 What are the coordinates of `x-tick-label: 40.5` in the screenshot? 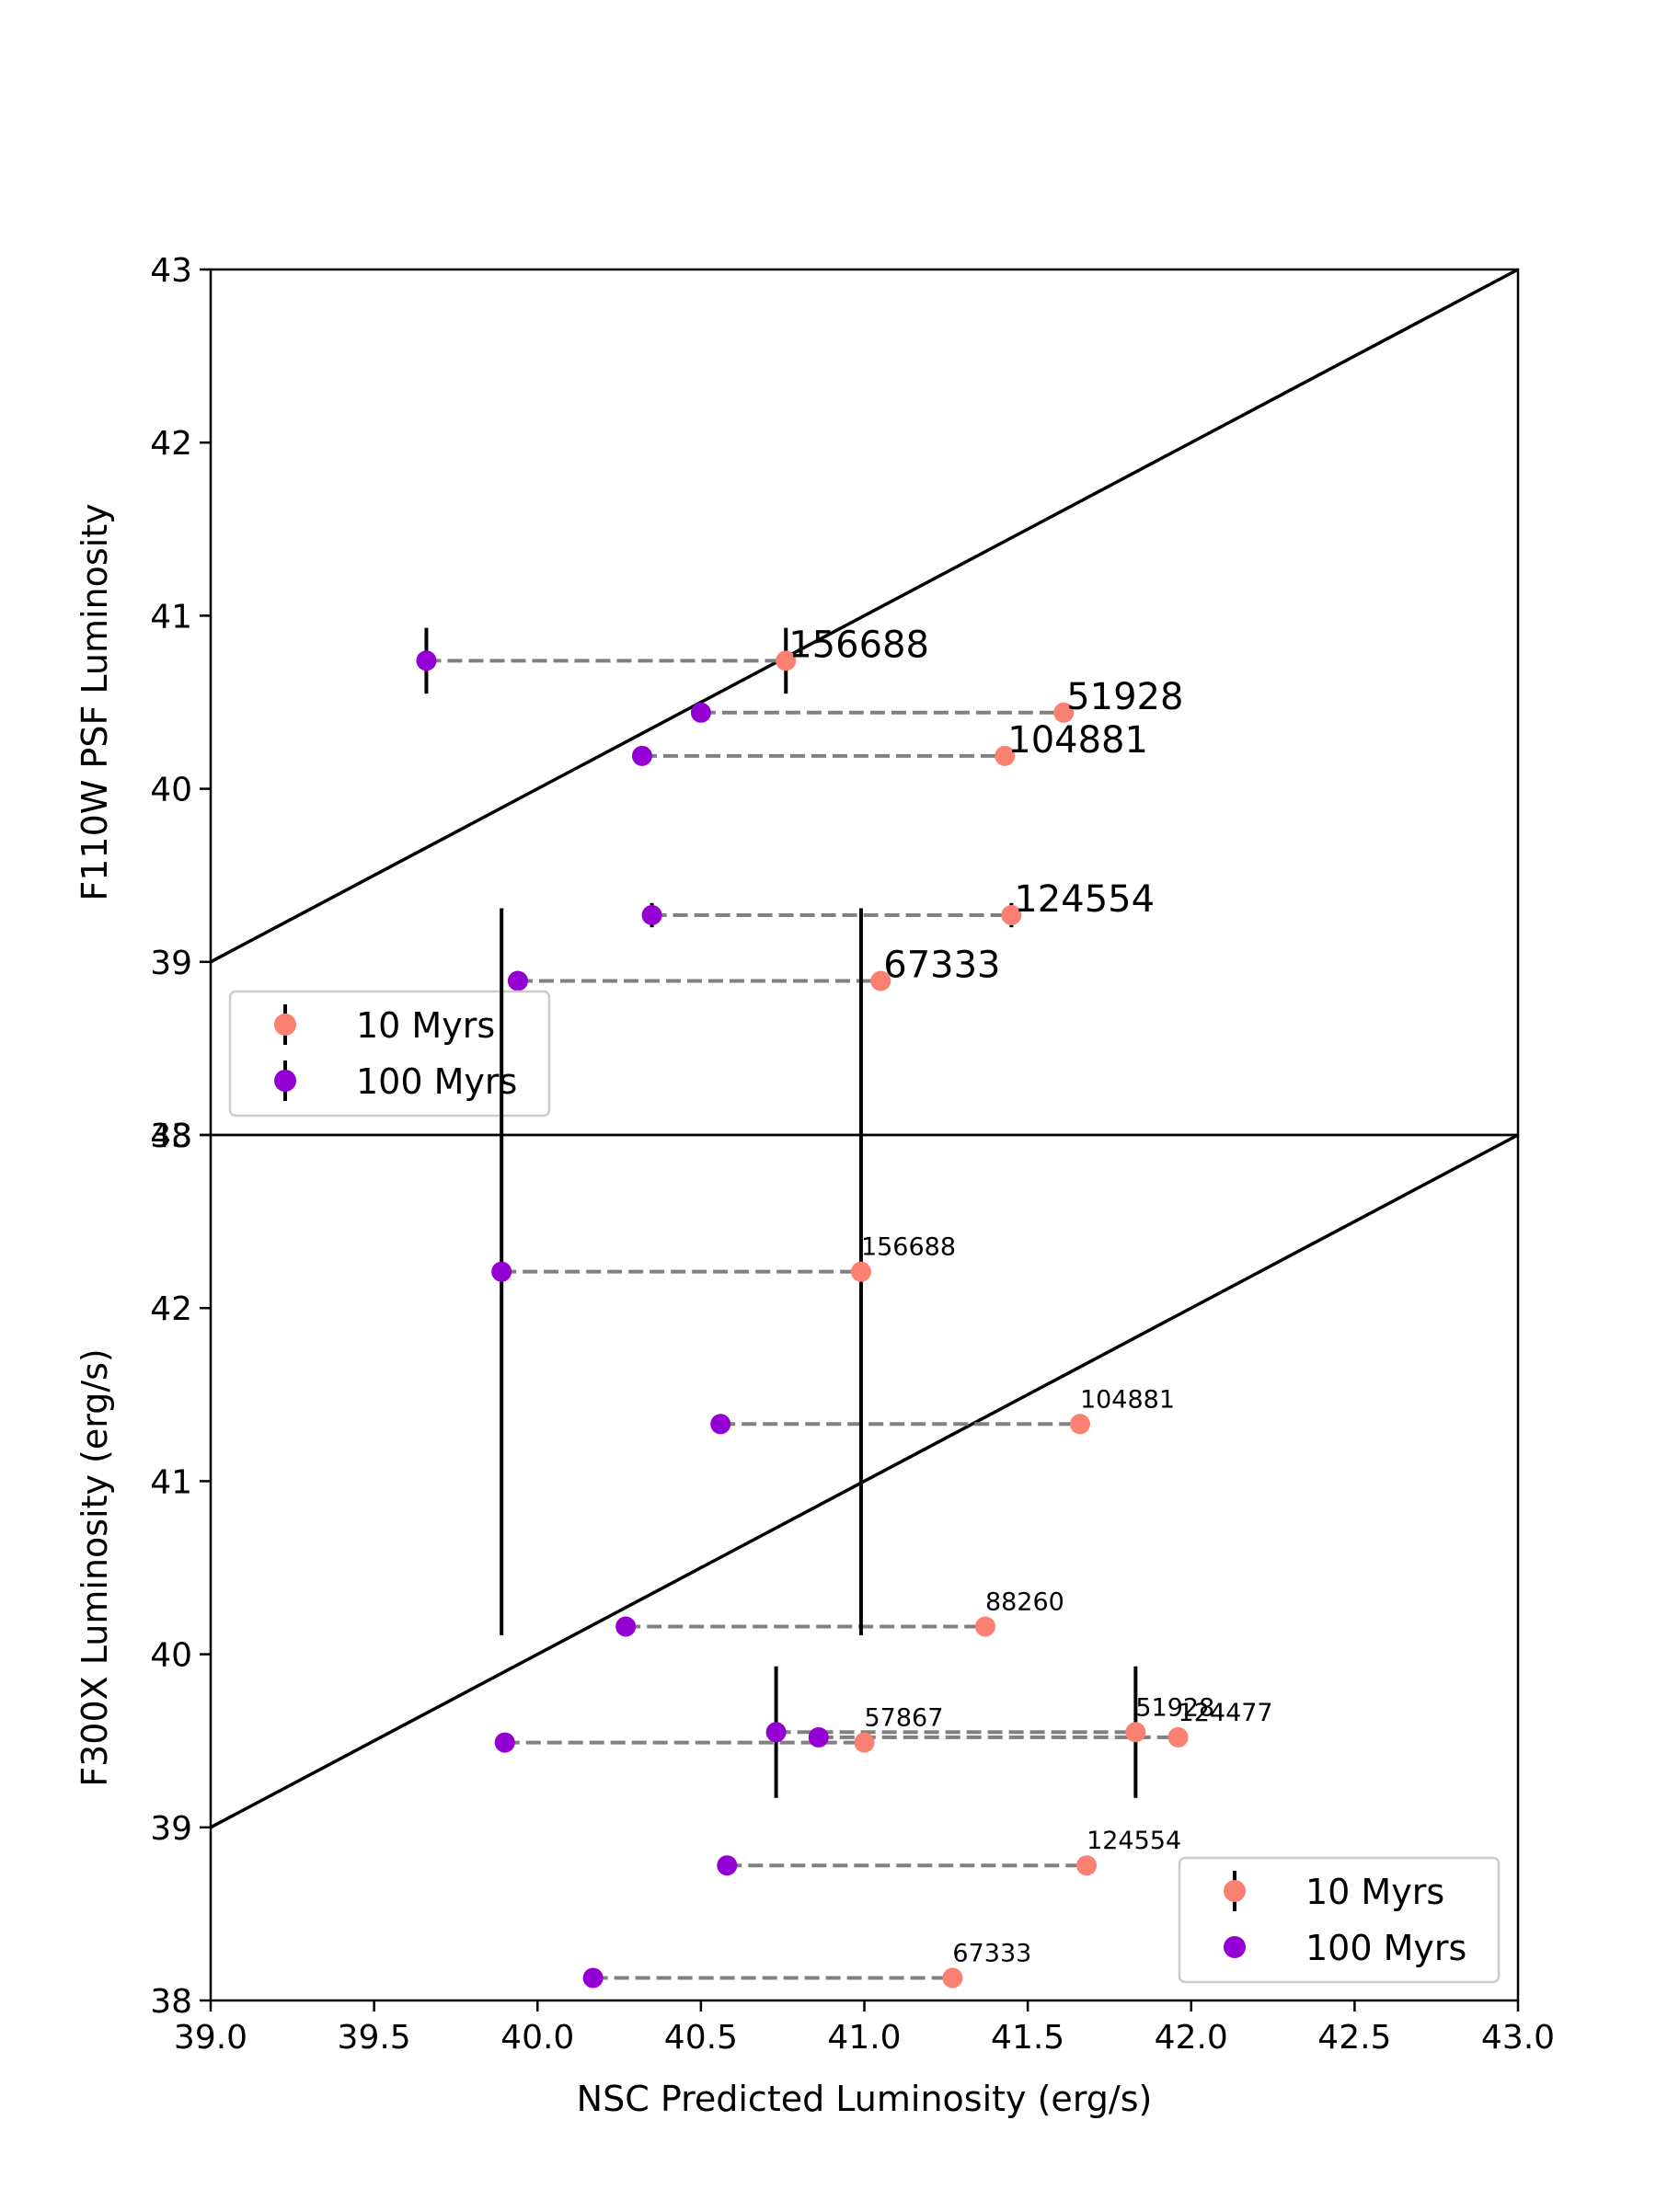 It's located at (701, 2038).